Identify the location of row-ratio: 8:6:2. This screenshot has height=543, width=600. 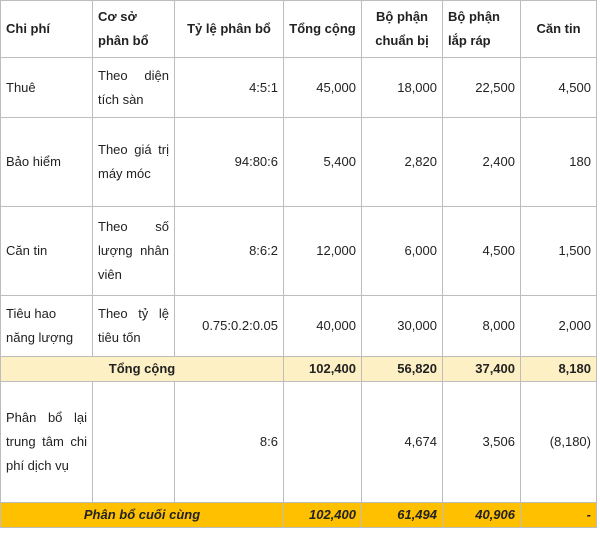
(229, 251).